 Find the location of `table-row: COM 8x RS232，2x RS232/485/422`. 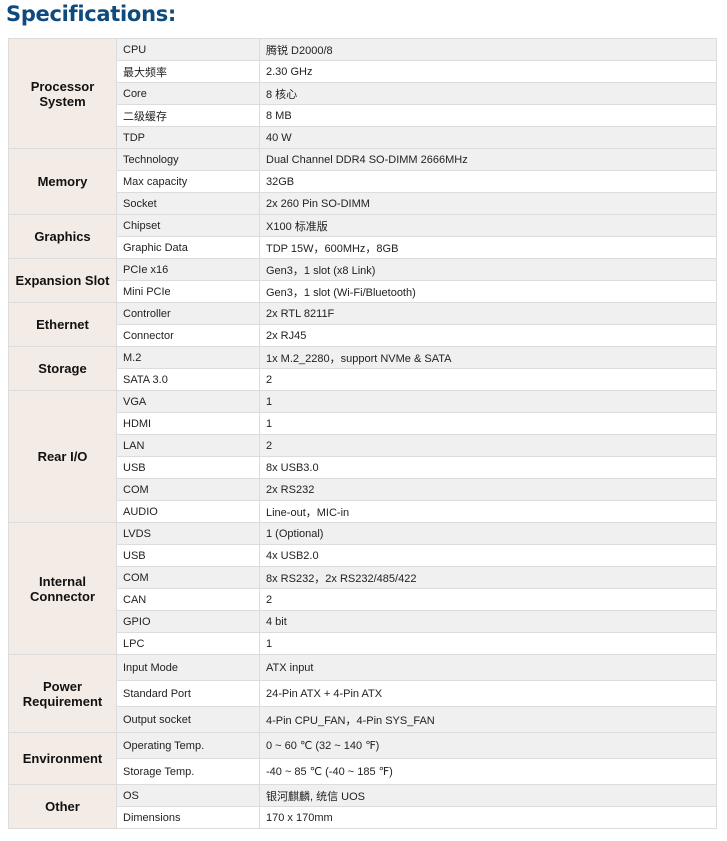

table-row: COM 8x RS232，2x RS232/485/422 is located at coordinates (363, 577).